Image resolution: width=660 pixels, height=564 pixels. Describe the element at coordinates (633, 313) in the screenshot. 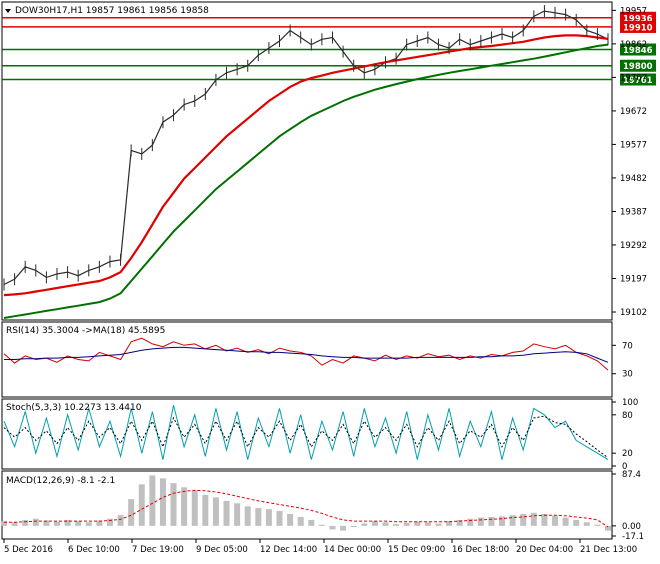

I see `price-y-tick-label: 19102` at that location.